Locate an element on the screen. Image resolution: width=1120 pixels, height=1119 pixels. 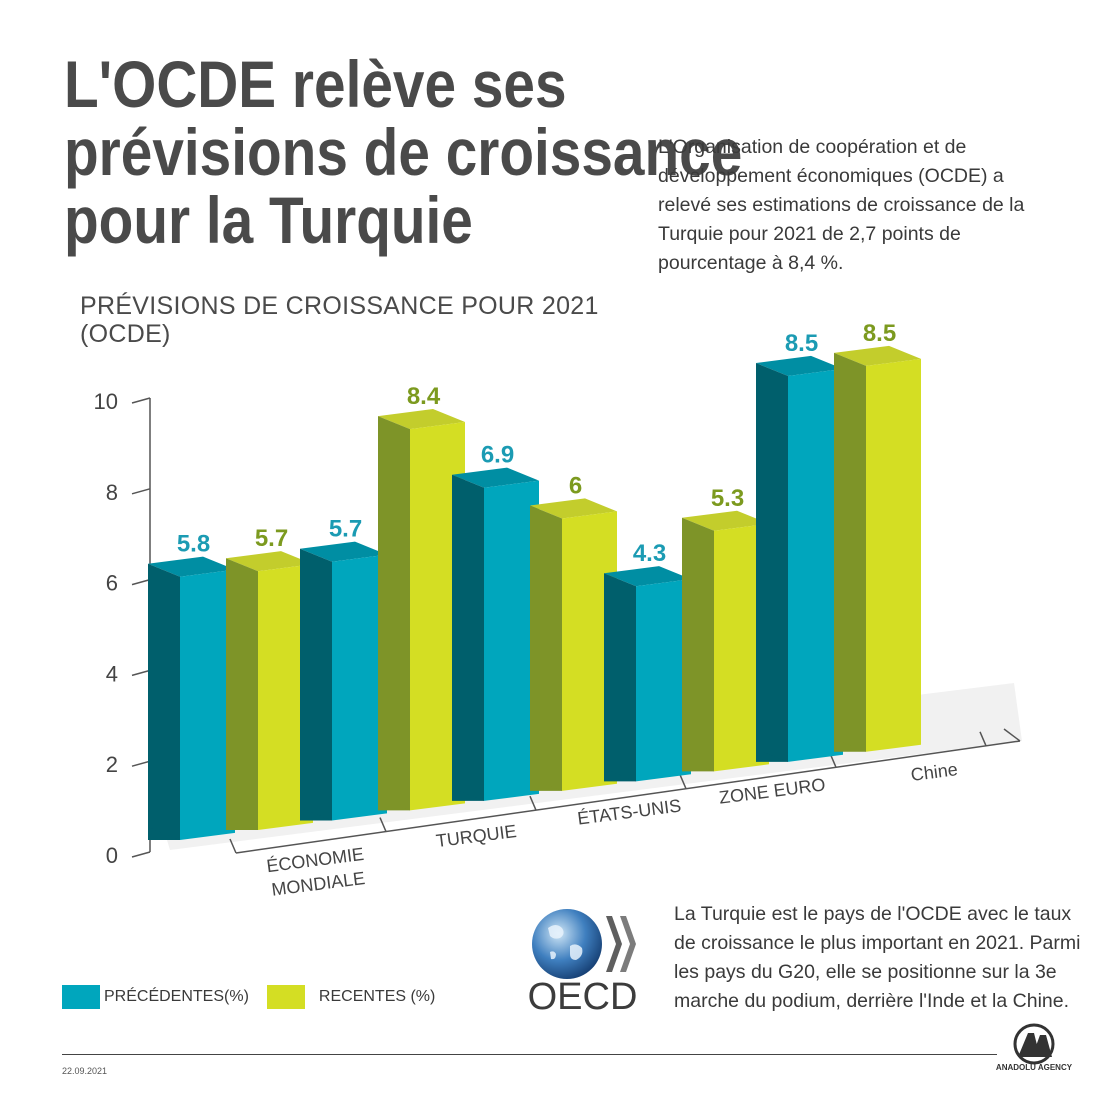
legend-label-recent: RECENTES (%) is located at coordinates (377, 996).